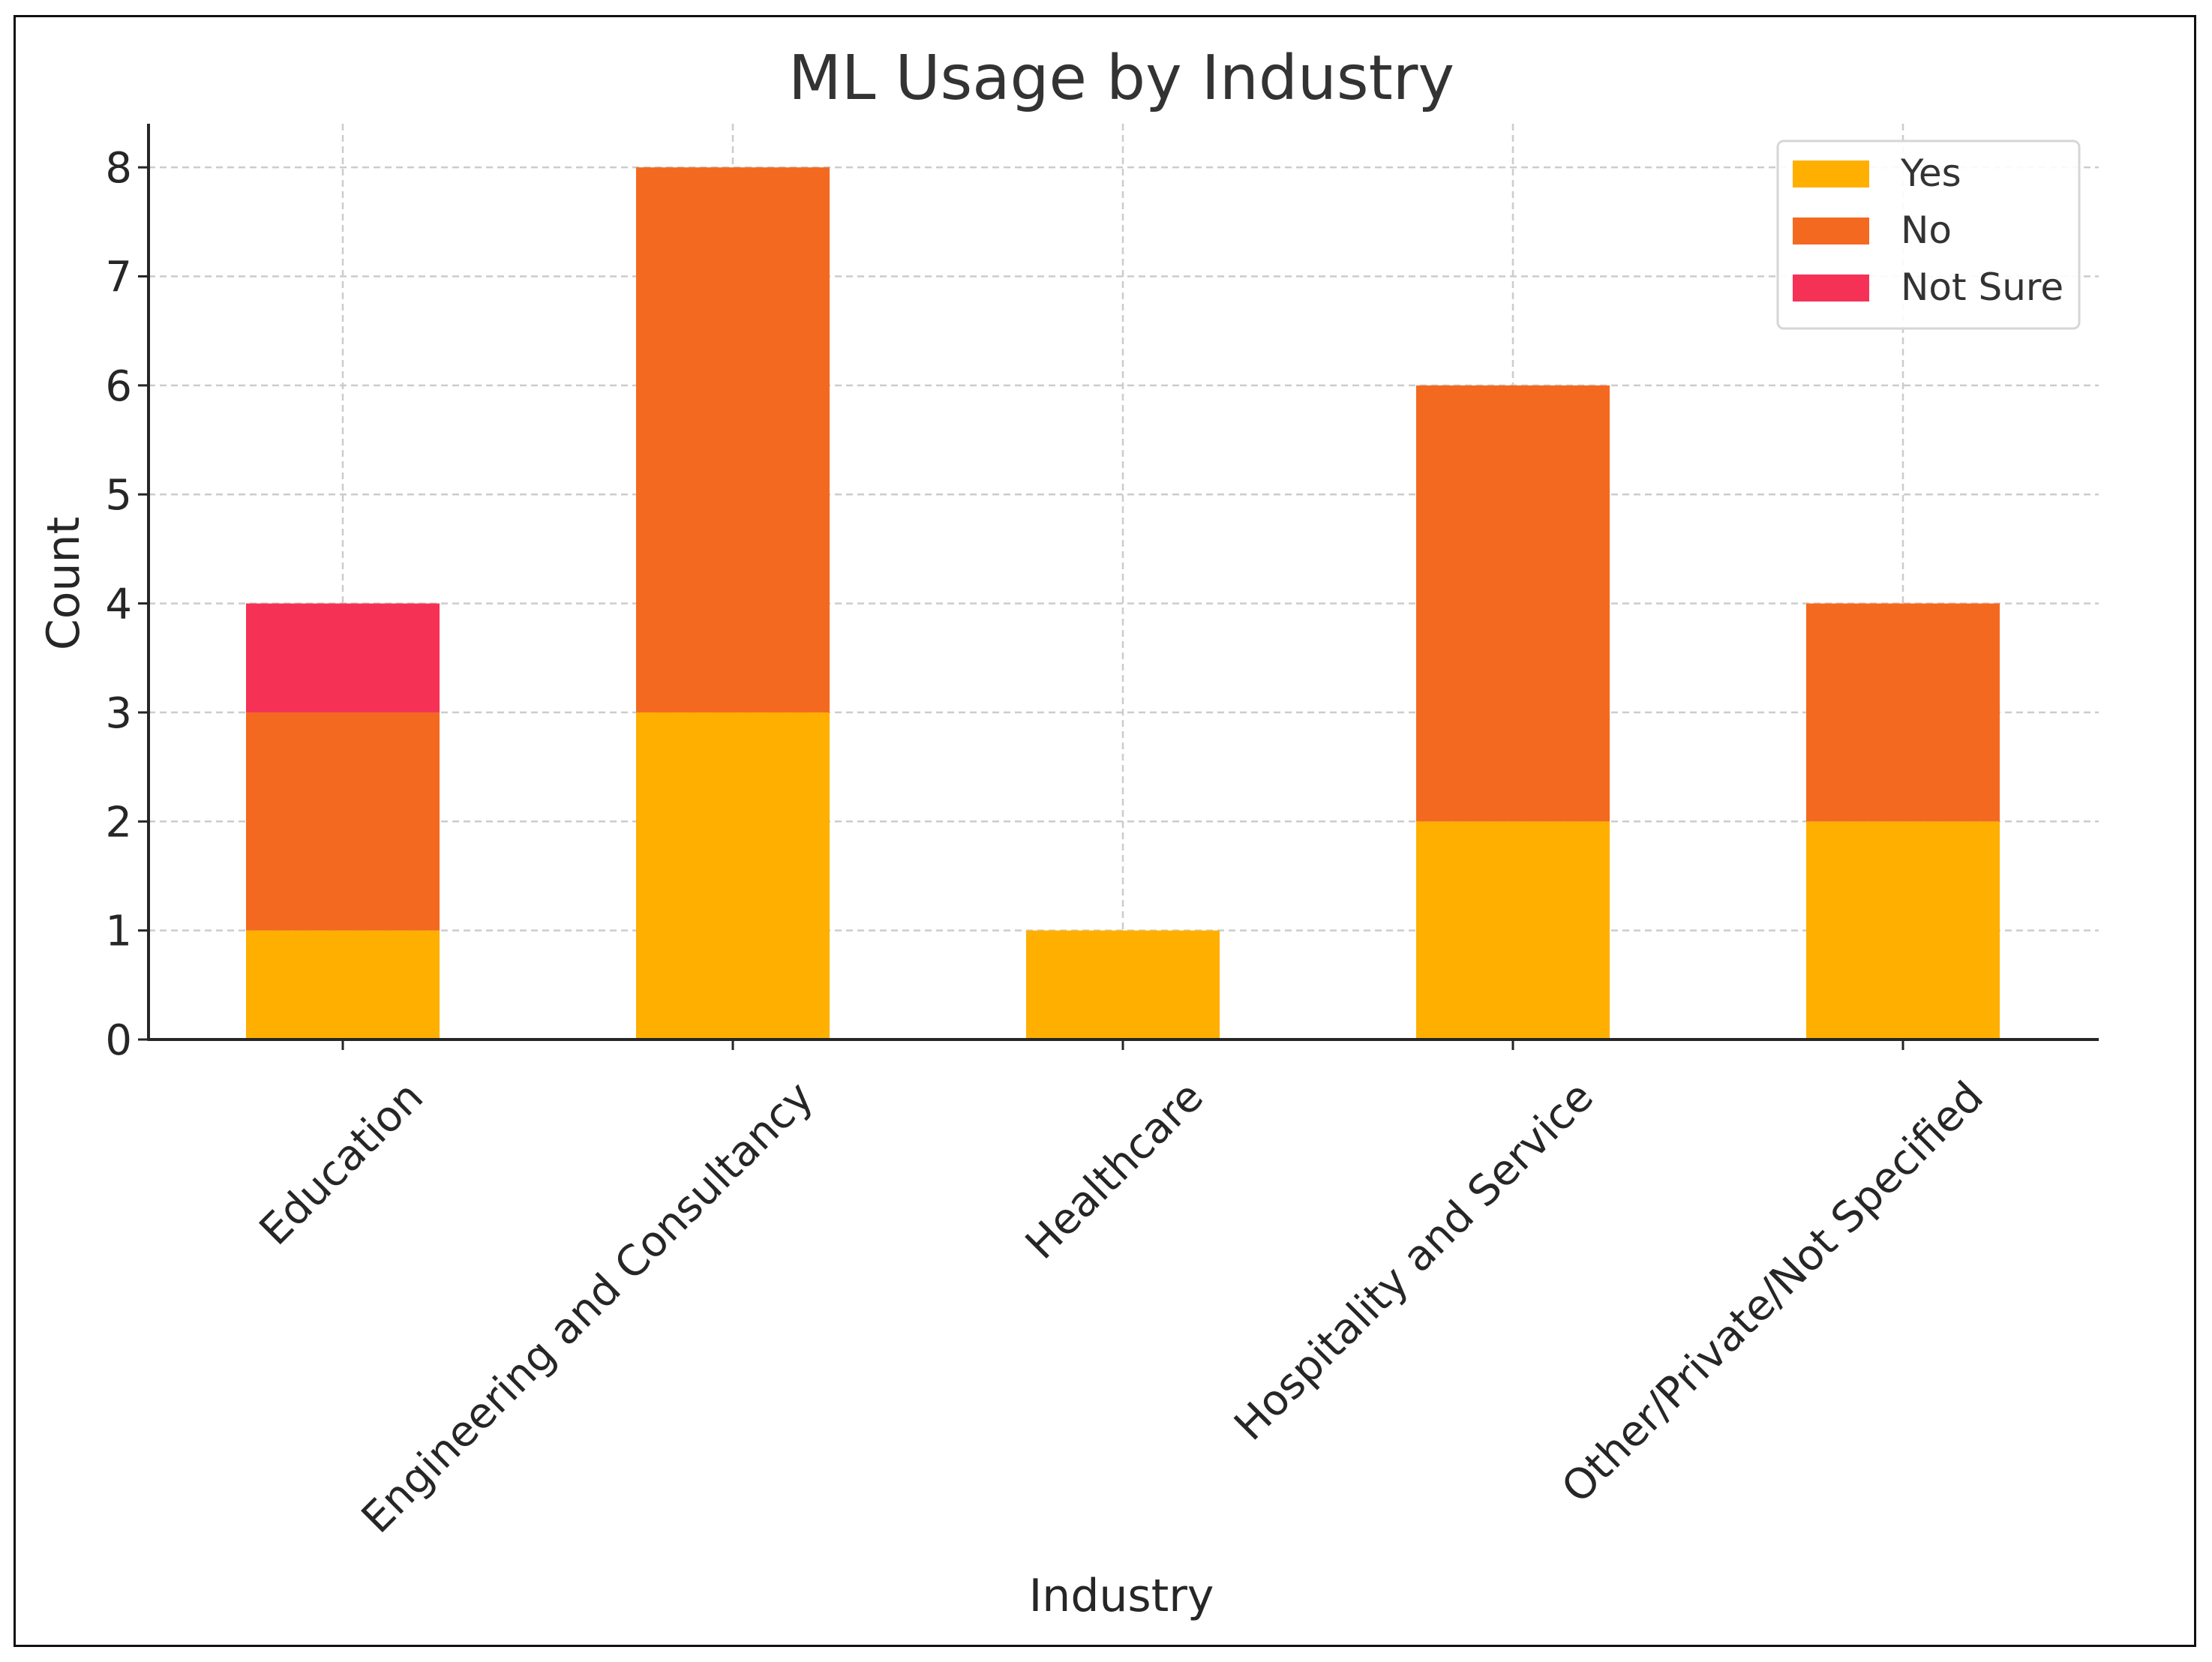  What do you see at coordinates (118, 713) in the screenshot?
I see `y-tick-label: 3` at bounding box center [118, 713].